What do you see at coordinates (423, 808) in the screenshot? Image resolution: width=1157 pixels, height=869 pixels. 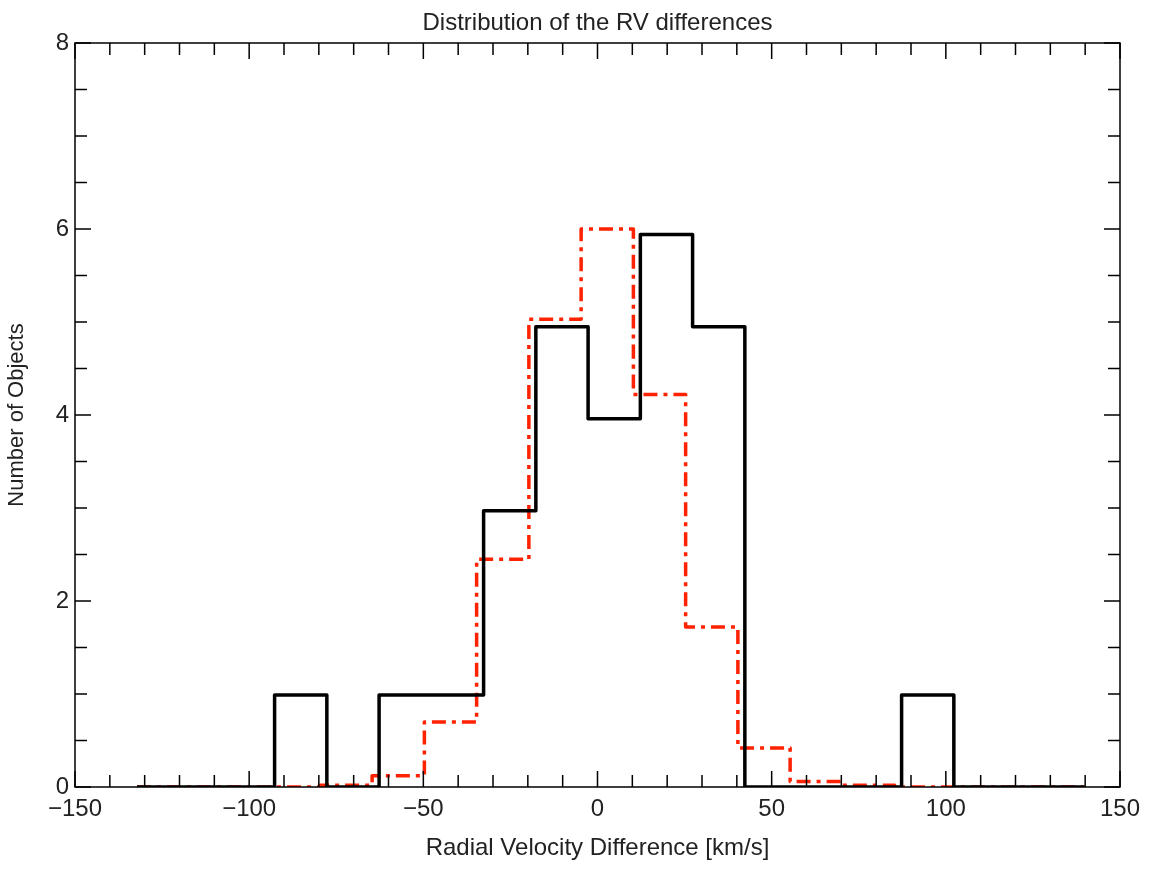 I see `x-tick-label: −50` at bounding box center [423, 808].